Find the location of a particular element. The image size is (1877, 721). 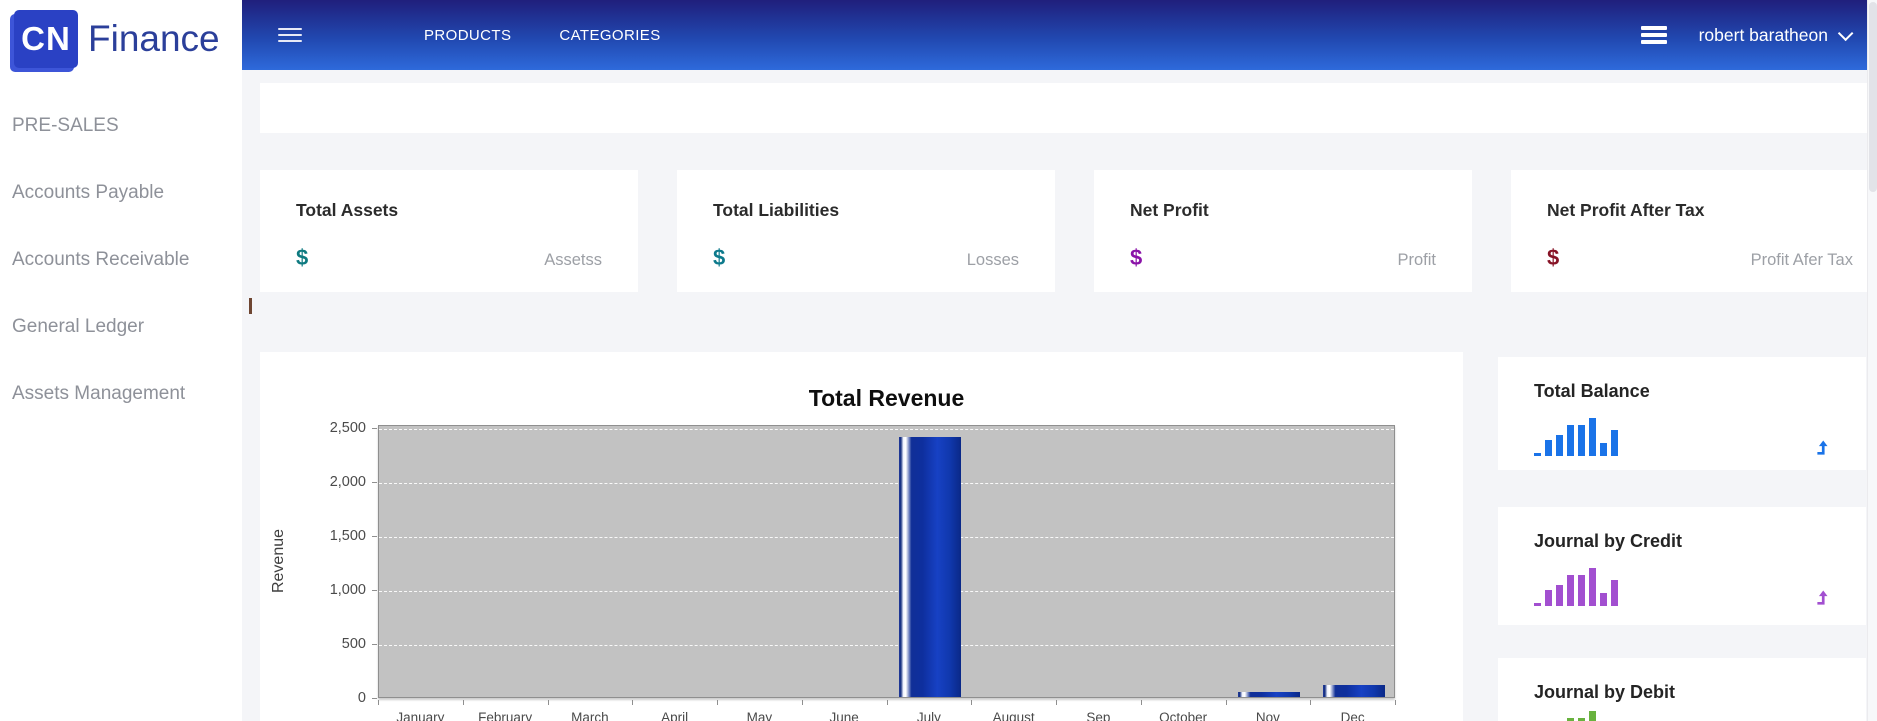

x-tick-label: July is located at coordinates (928, 715).